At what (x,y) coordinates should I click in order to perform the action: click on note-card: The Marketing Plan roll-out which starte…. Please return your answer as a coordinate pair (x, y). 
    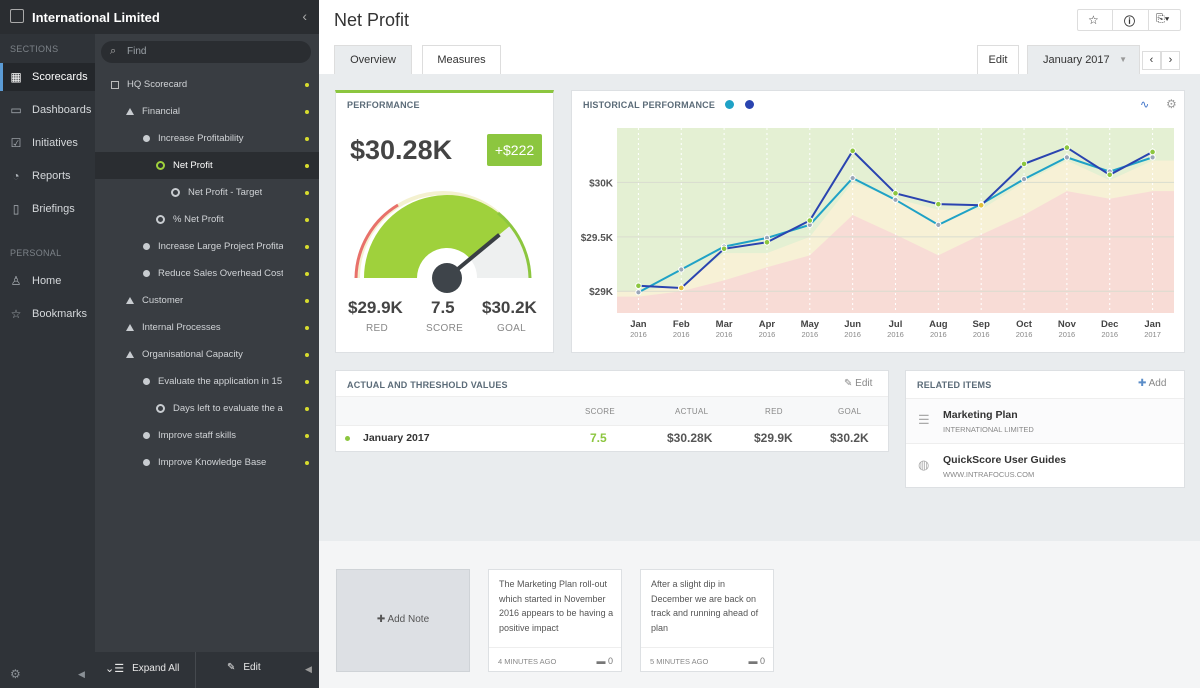
    Looking at the image, I should click on (555, 620).